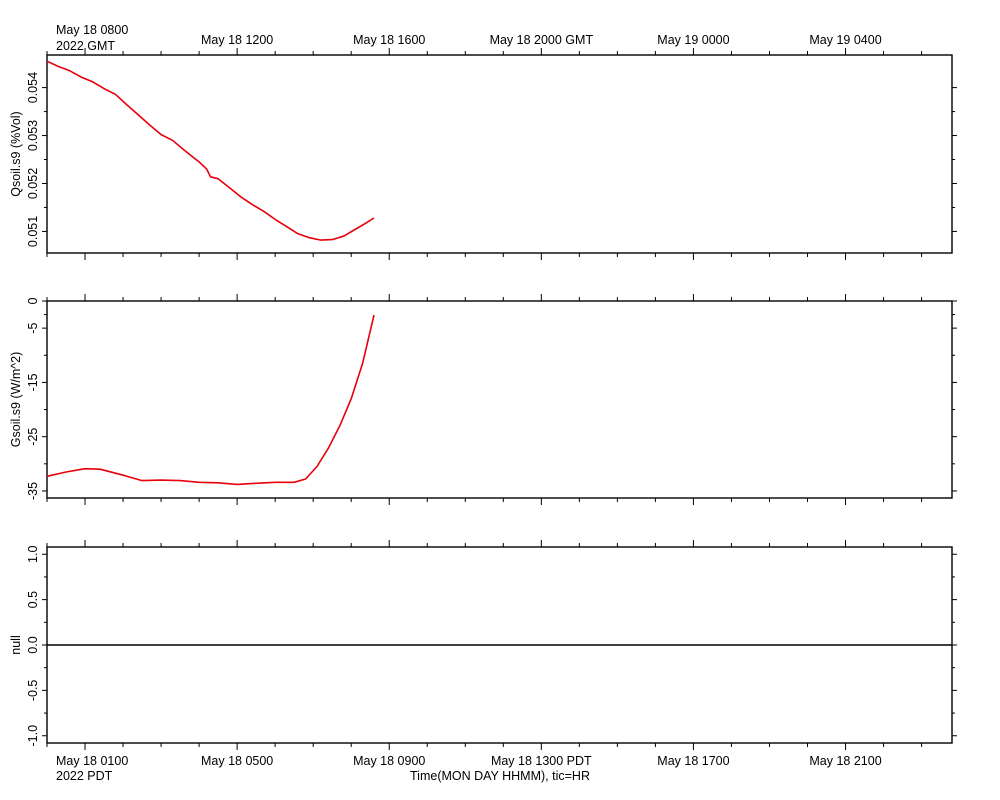 The image size is (1000, 800). Describe the element at coordinates (85, 46) in the screenshot. I see `top-left-year-label: 2022 GMT` at that location.